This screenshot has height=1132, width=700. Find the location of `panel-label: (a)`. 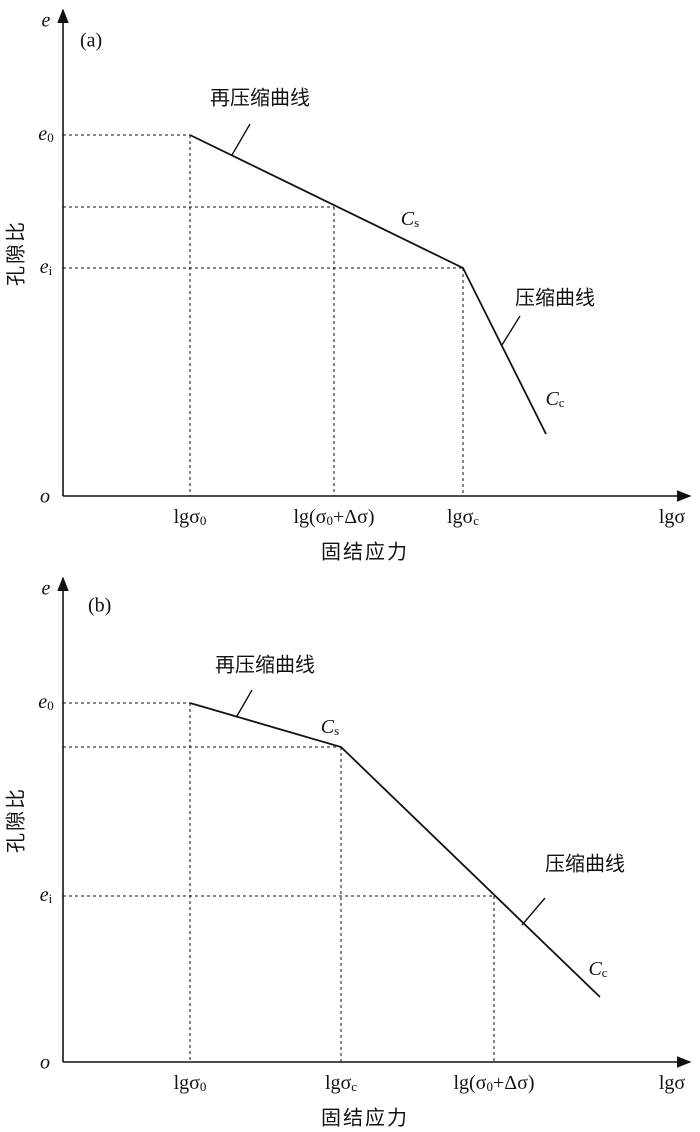

panel-label: (a) is located at coordinates (91, 41).